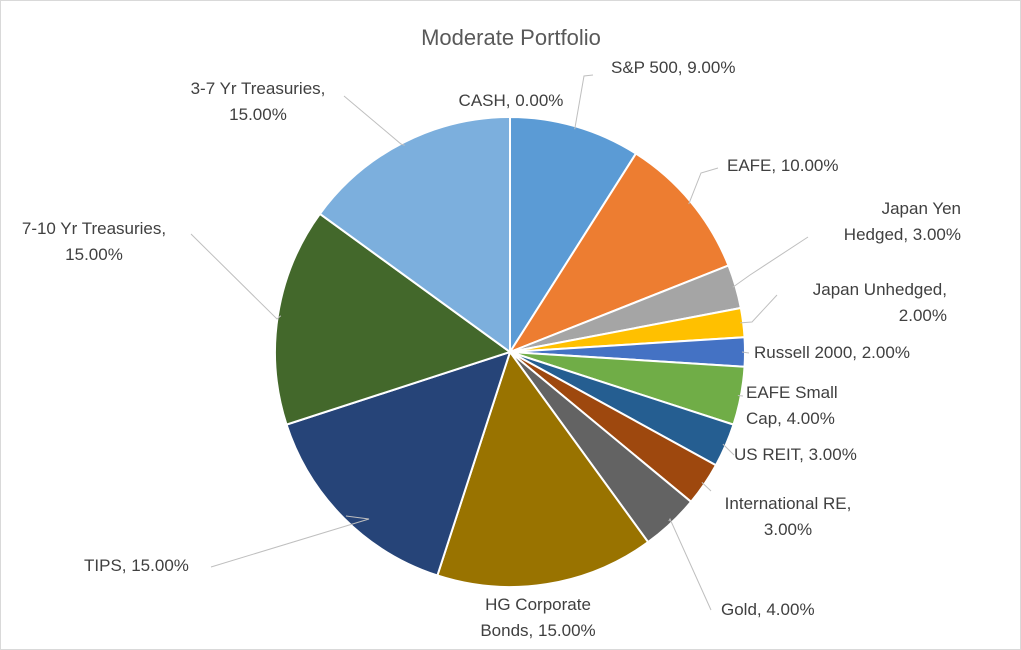 This screenshot has height=650, width=1021. I want to click on data-label-line: EAFE Small, so click(792, 392).